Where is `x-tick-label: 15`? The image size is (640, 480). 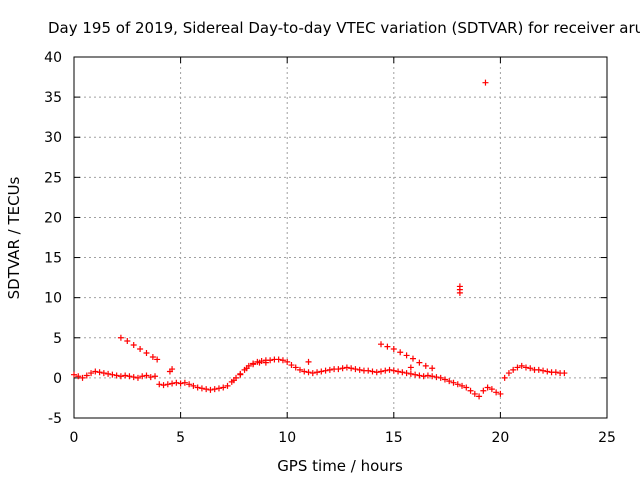
x-tick-label: 15 is located at coordinates (394, 438).